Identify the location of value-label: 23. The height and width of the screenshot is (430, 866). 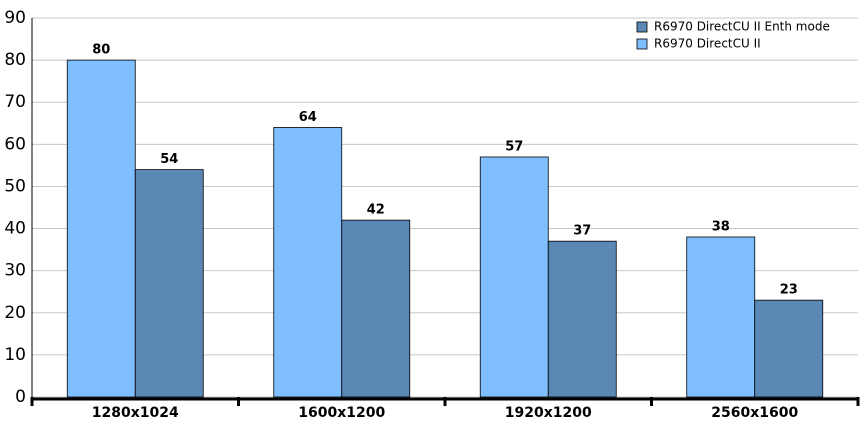
(789, 290).